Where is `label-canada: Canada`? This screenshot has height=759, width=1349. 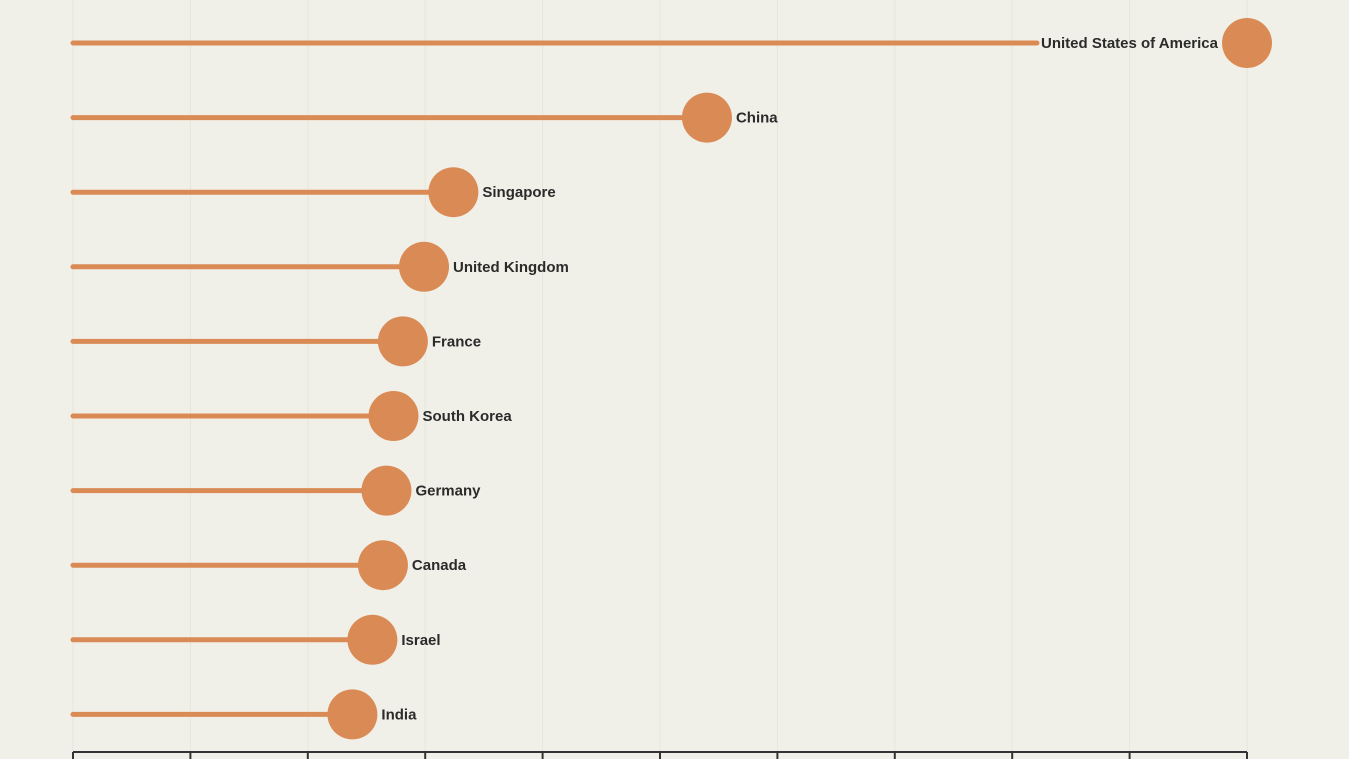 label-canada: Canada is located at coordinates (439, 565).